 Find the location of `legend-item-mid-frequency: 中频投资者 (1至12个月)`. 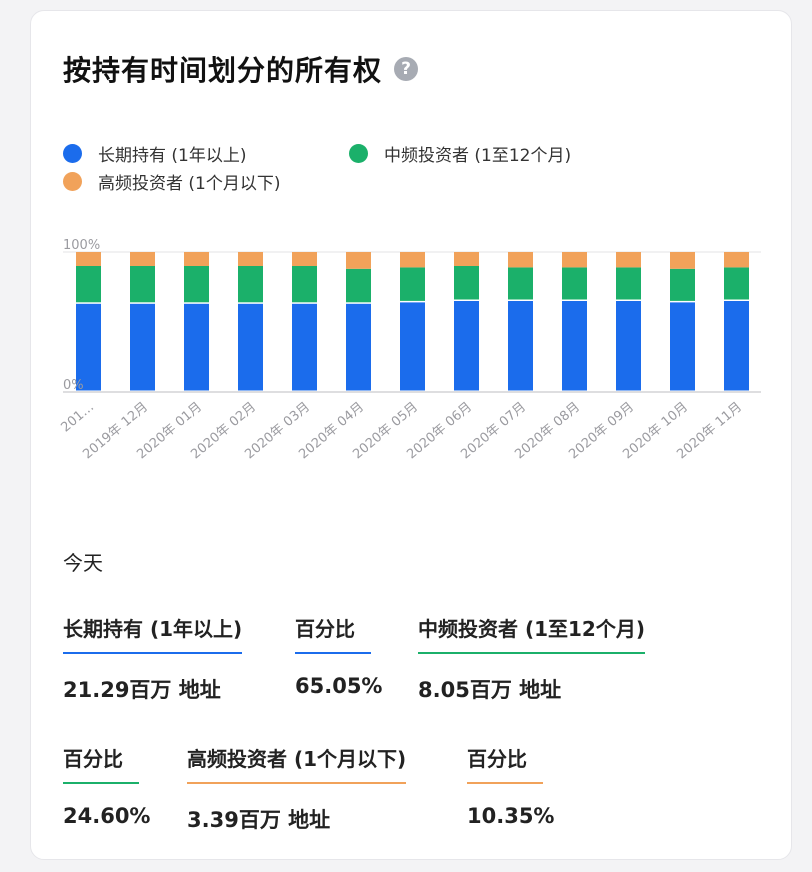

legend-item-mid-frequency: 中频投资者 (1至12个月) is located at coordinates (460, 153).